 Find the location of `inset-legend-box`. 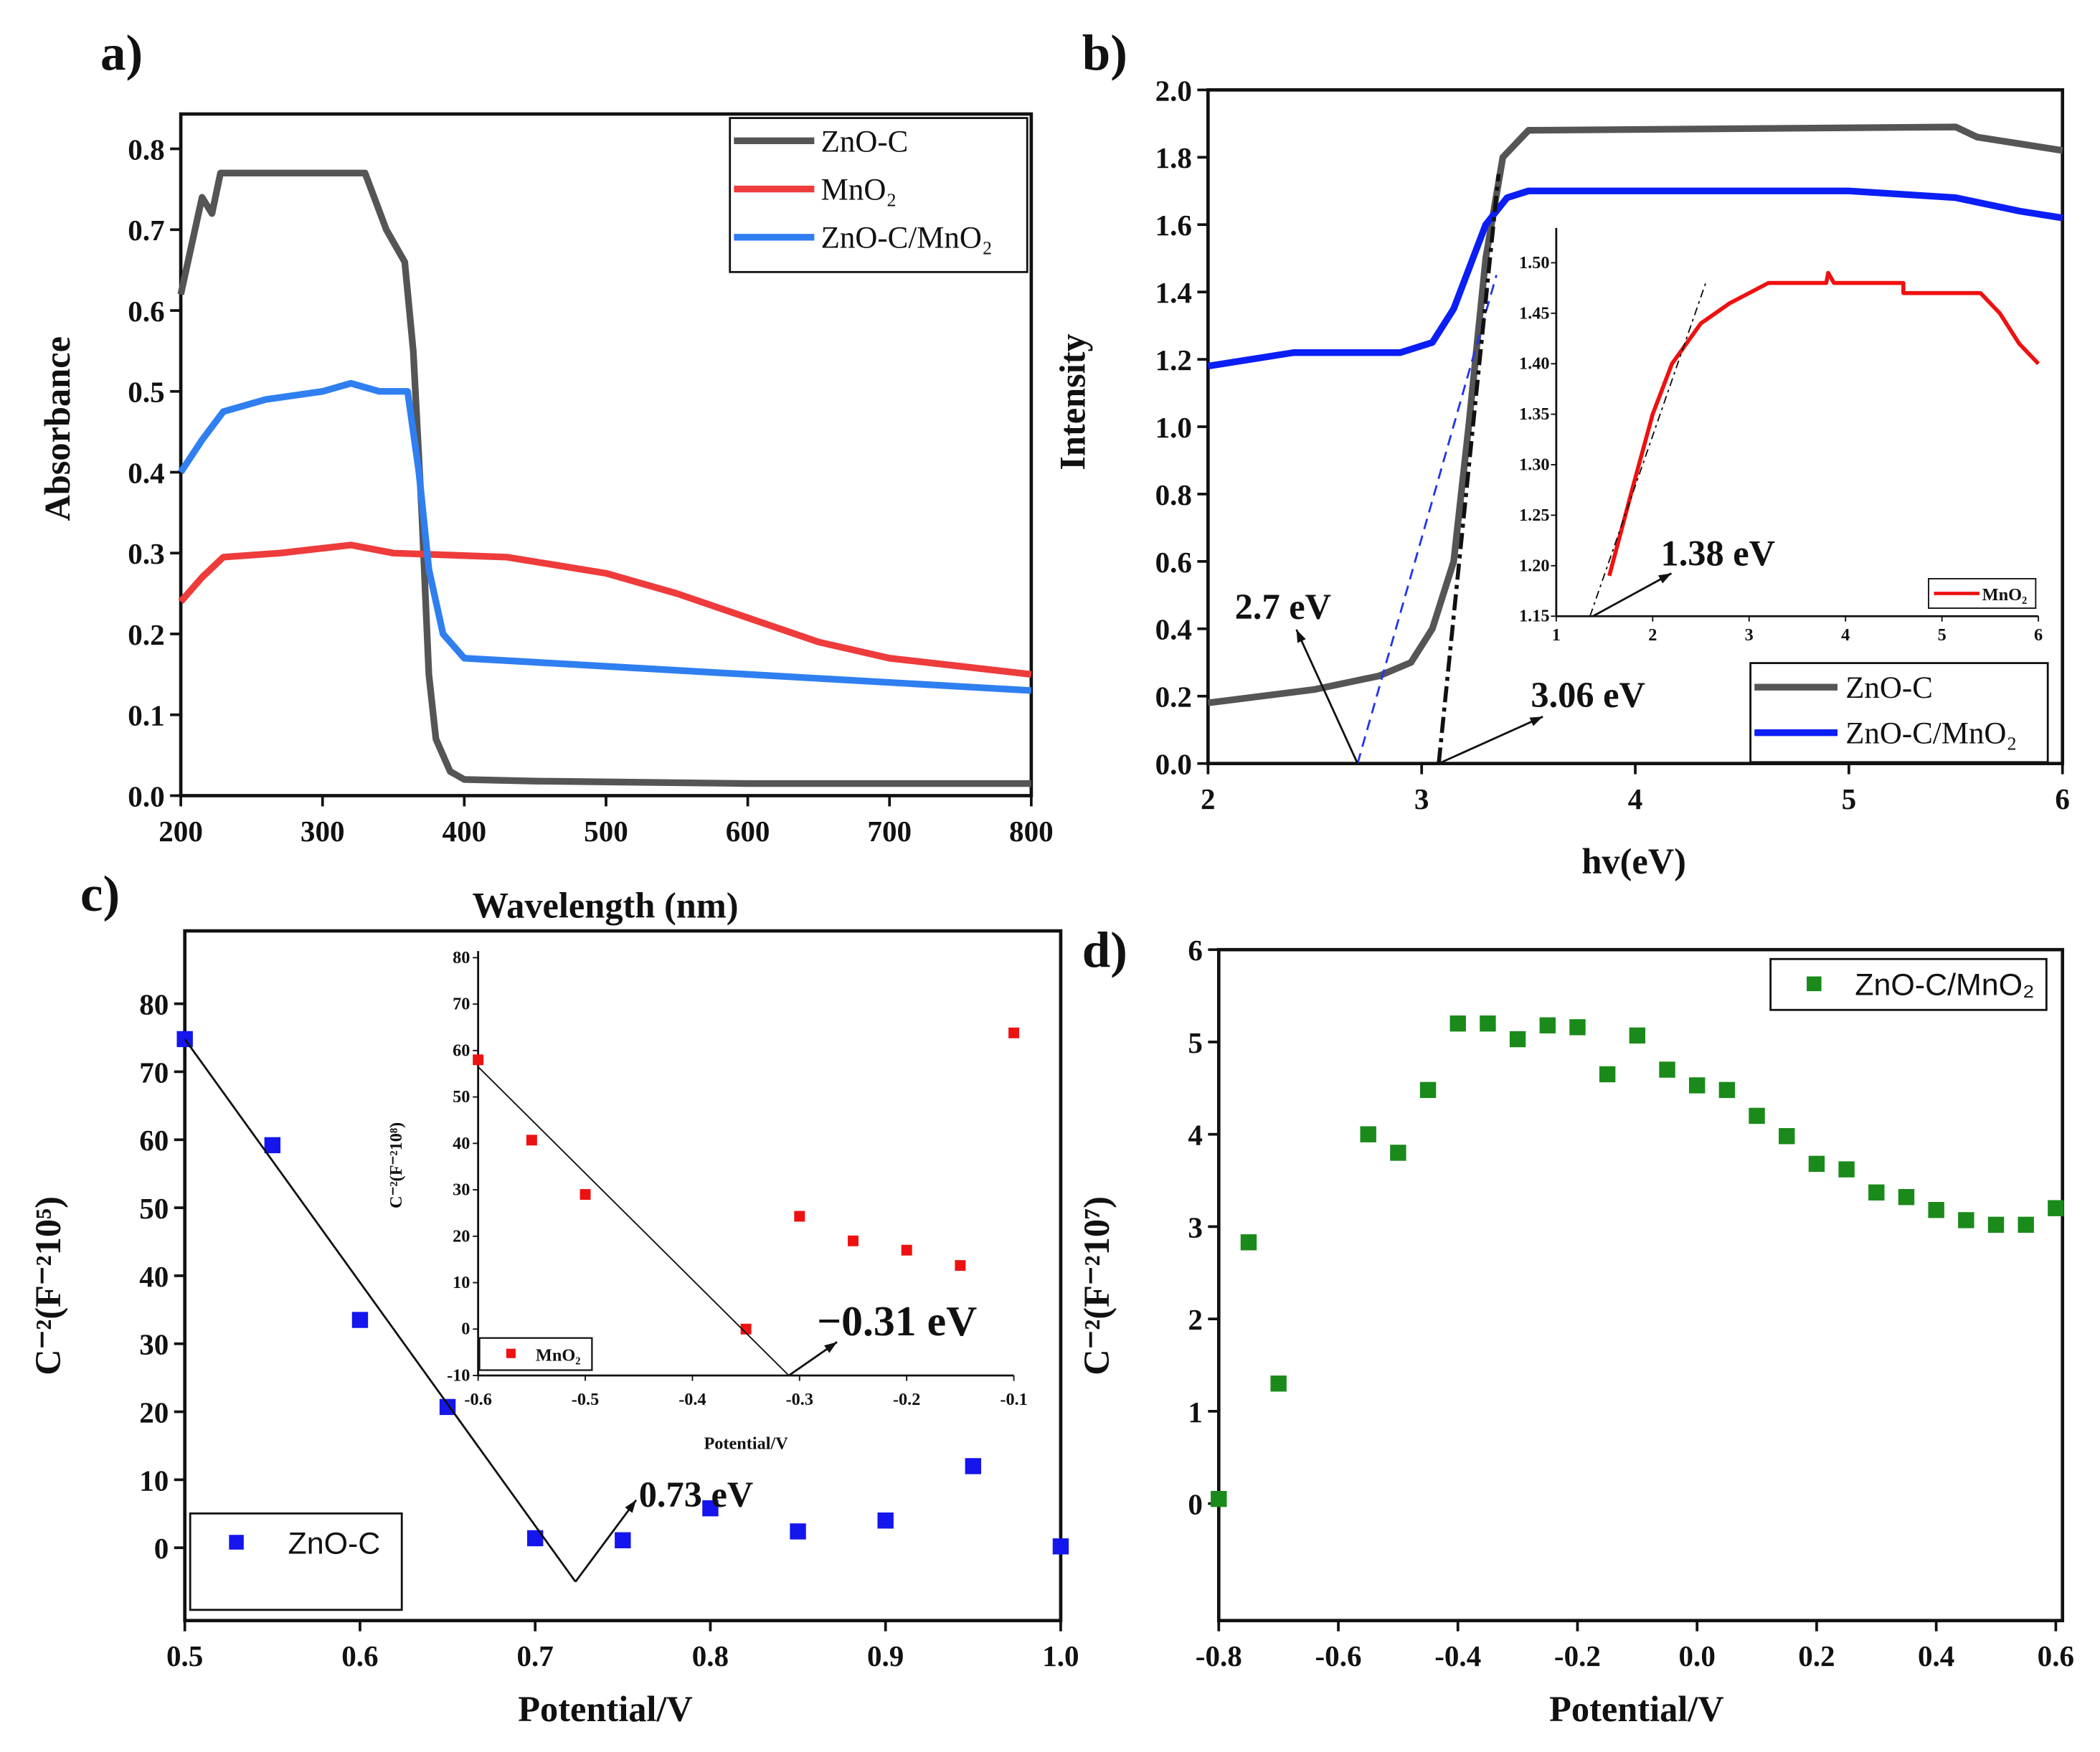

inset-legend-box is located at coordinates (535, 1354).